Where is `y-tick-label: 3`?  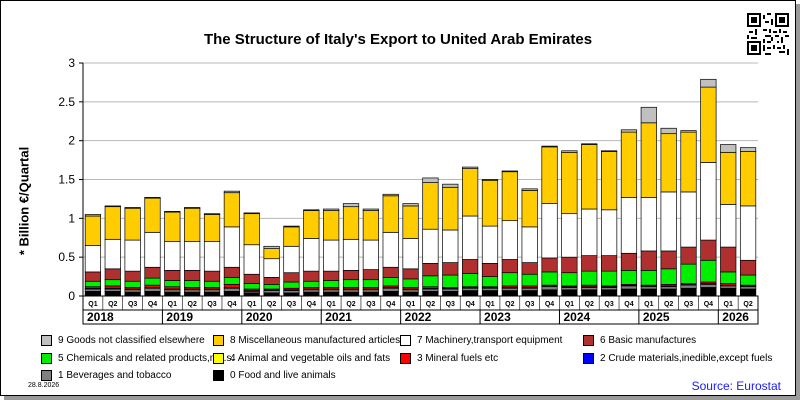 y-tick-label: 3 is located at coordinates (71, 63).